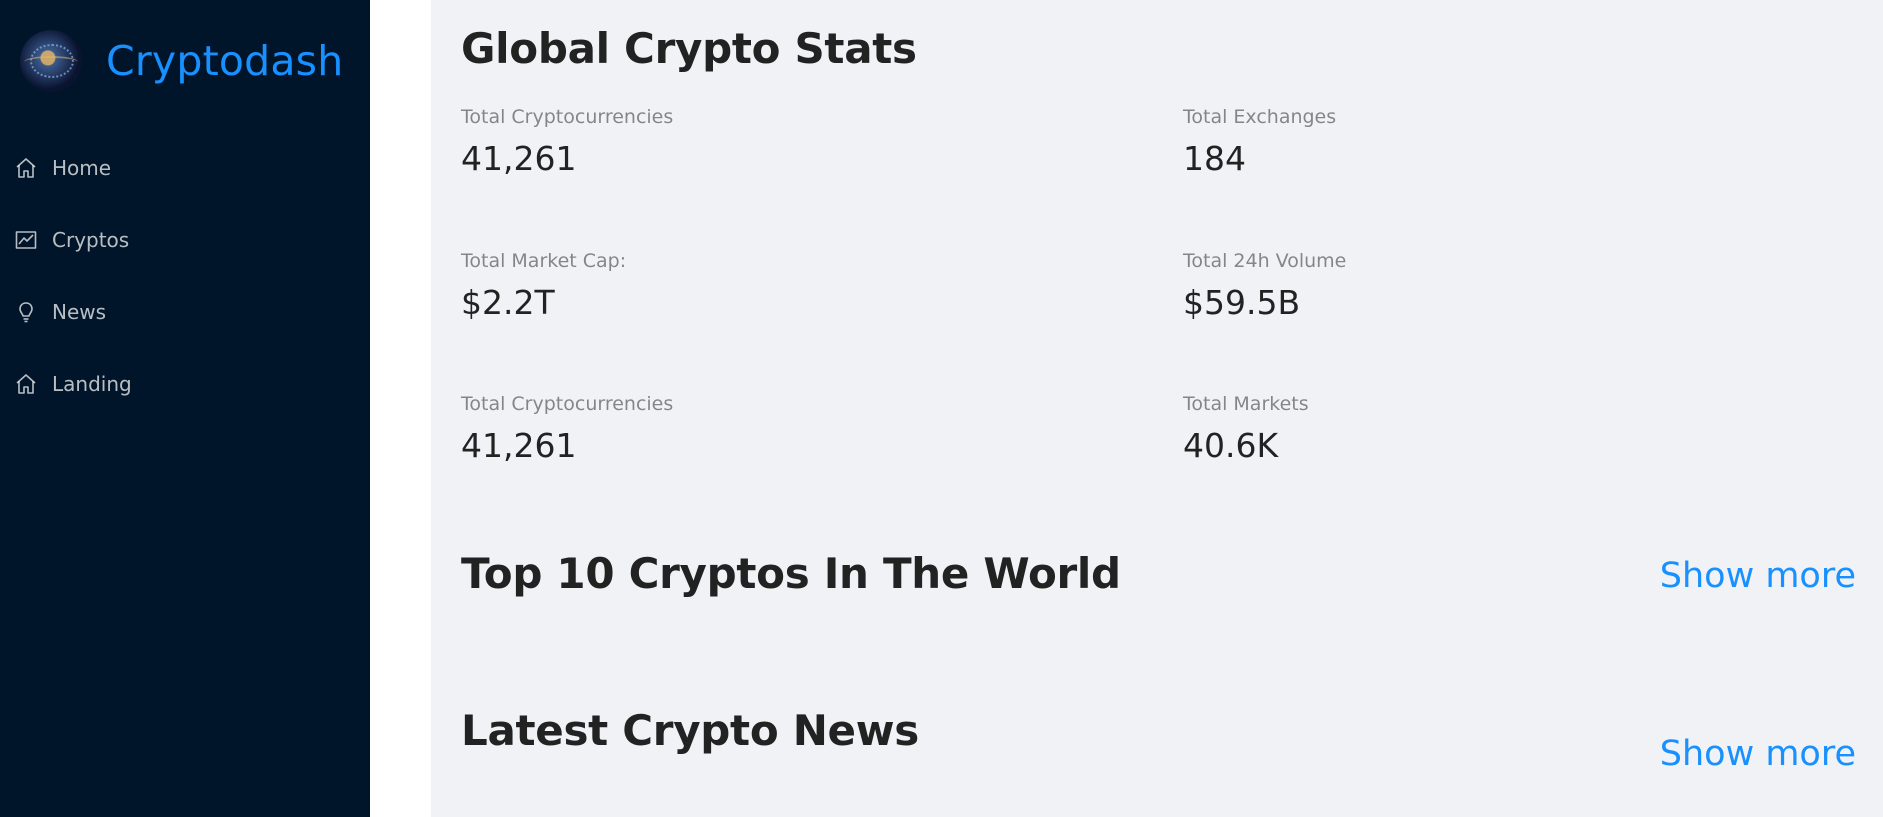  Describe the element at coordinates (185, 168) in the screenshot. I see `sidebar-item-home: Home` at that location.